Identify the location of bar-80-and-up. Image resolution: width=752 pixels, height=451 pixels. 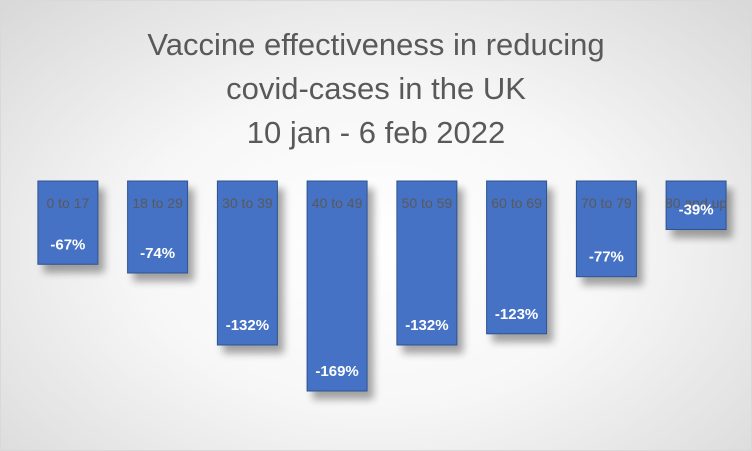
(696, 205).